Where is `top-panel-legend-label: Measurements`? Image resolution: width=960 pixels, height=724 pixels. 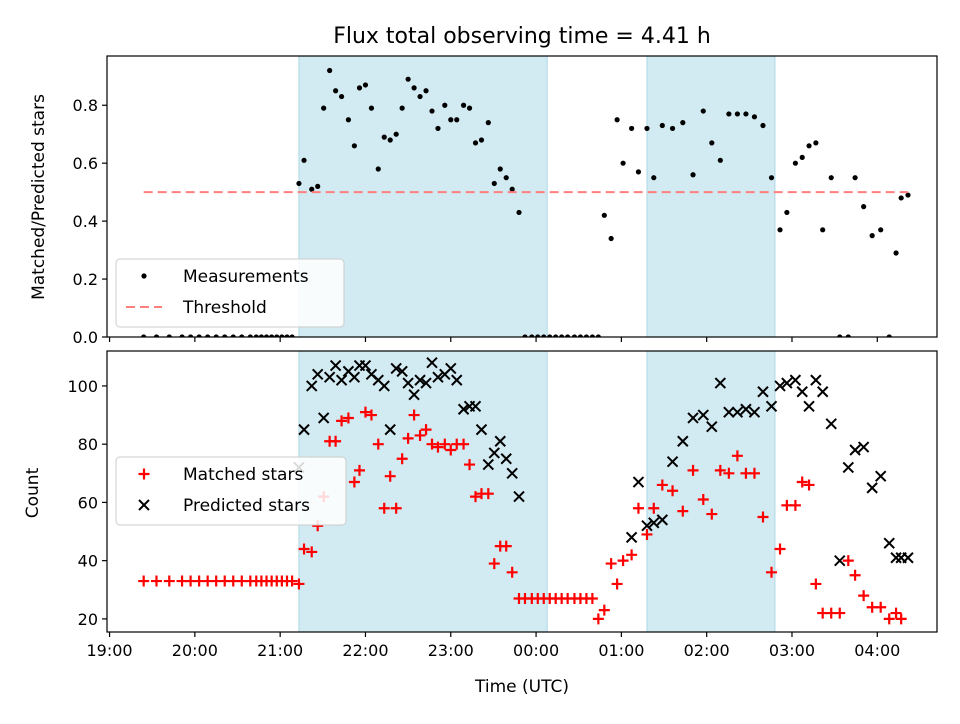 top-panel-legend-label: Measurements is located at coordinates (246, 277).